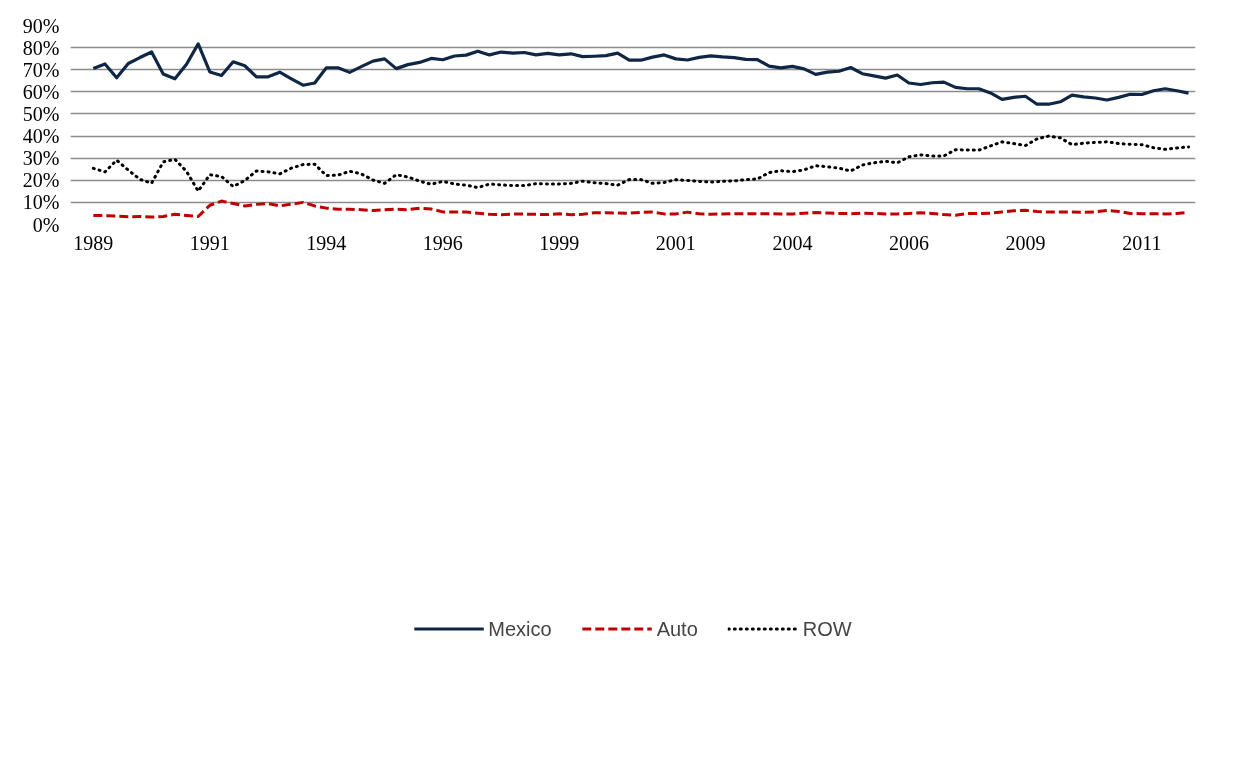 This screenshot has width=1241, height=767. I want to click on y-tick-label: 10%, so click(41, 202).